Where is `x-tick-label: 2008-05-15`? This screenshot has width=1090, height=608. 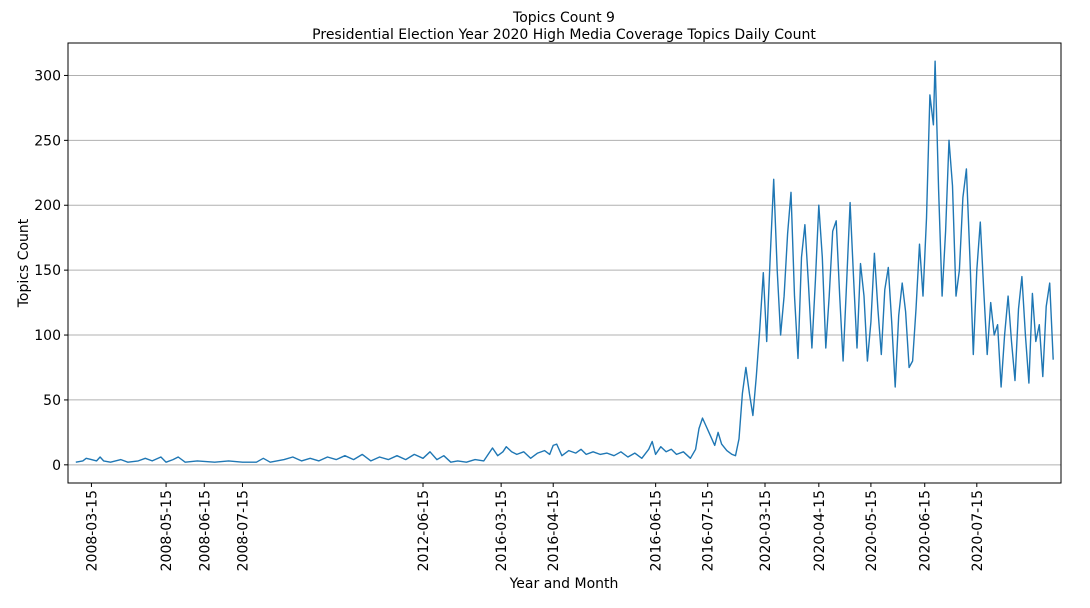
x-tick-label: 2008-05-15 is located at coordinates (167, 530).